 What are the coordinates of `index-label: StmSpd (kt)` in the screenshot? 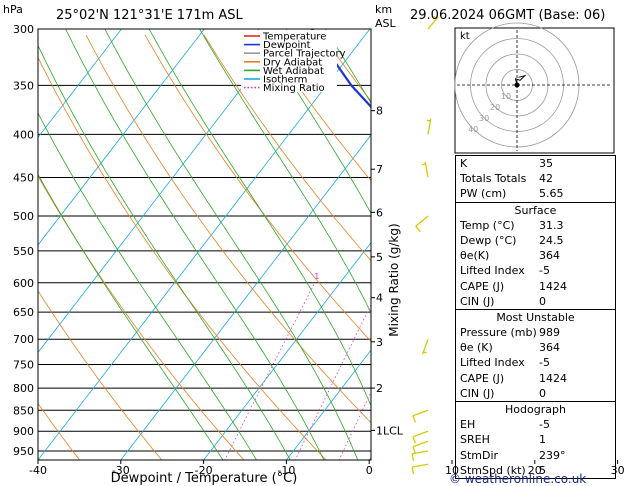 It's located at (493, 470).